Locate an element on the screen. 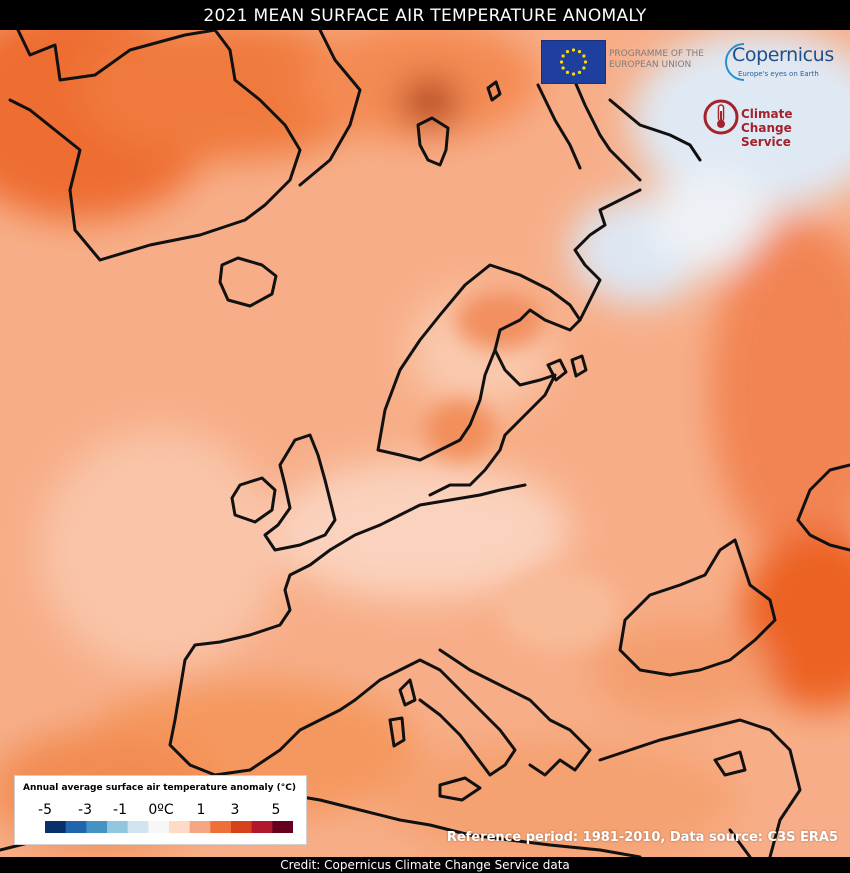 This screenshot has width=850, height=873. c3s-label-line2: Change Service is located at coordinates (766, 135).